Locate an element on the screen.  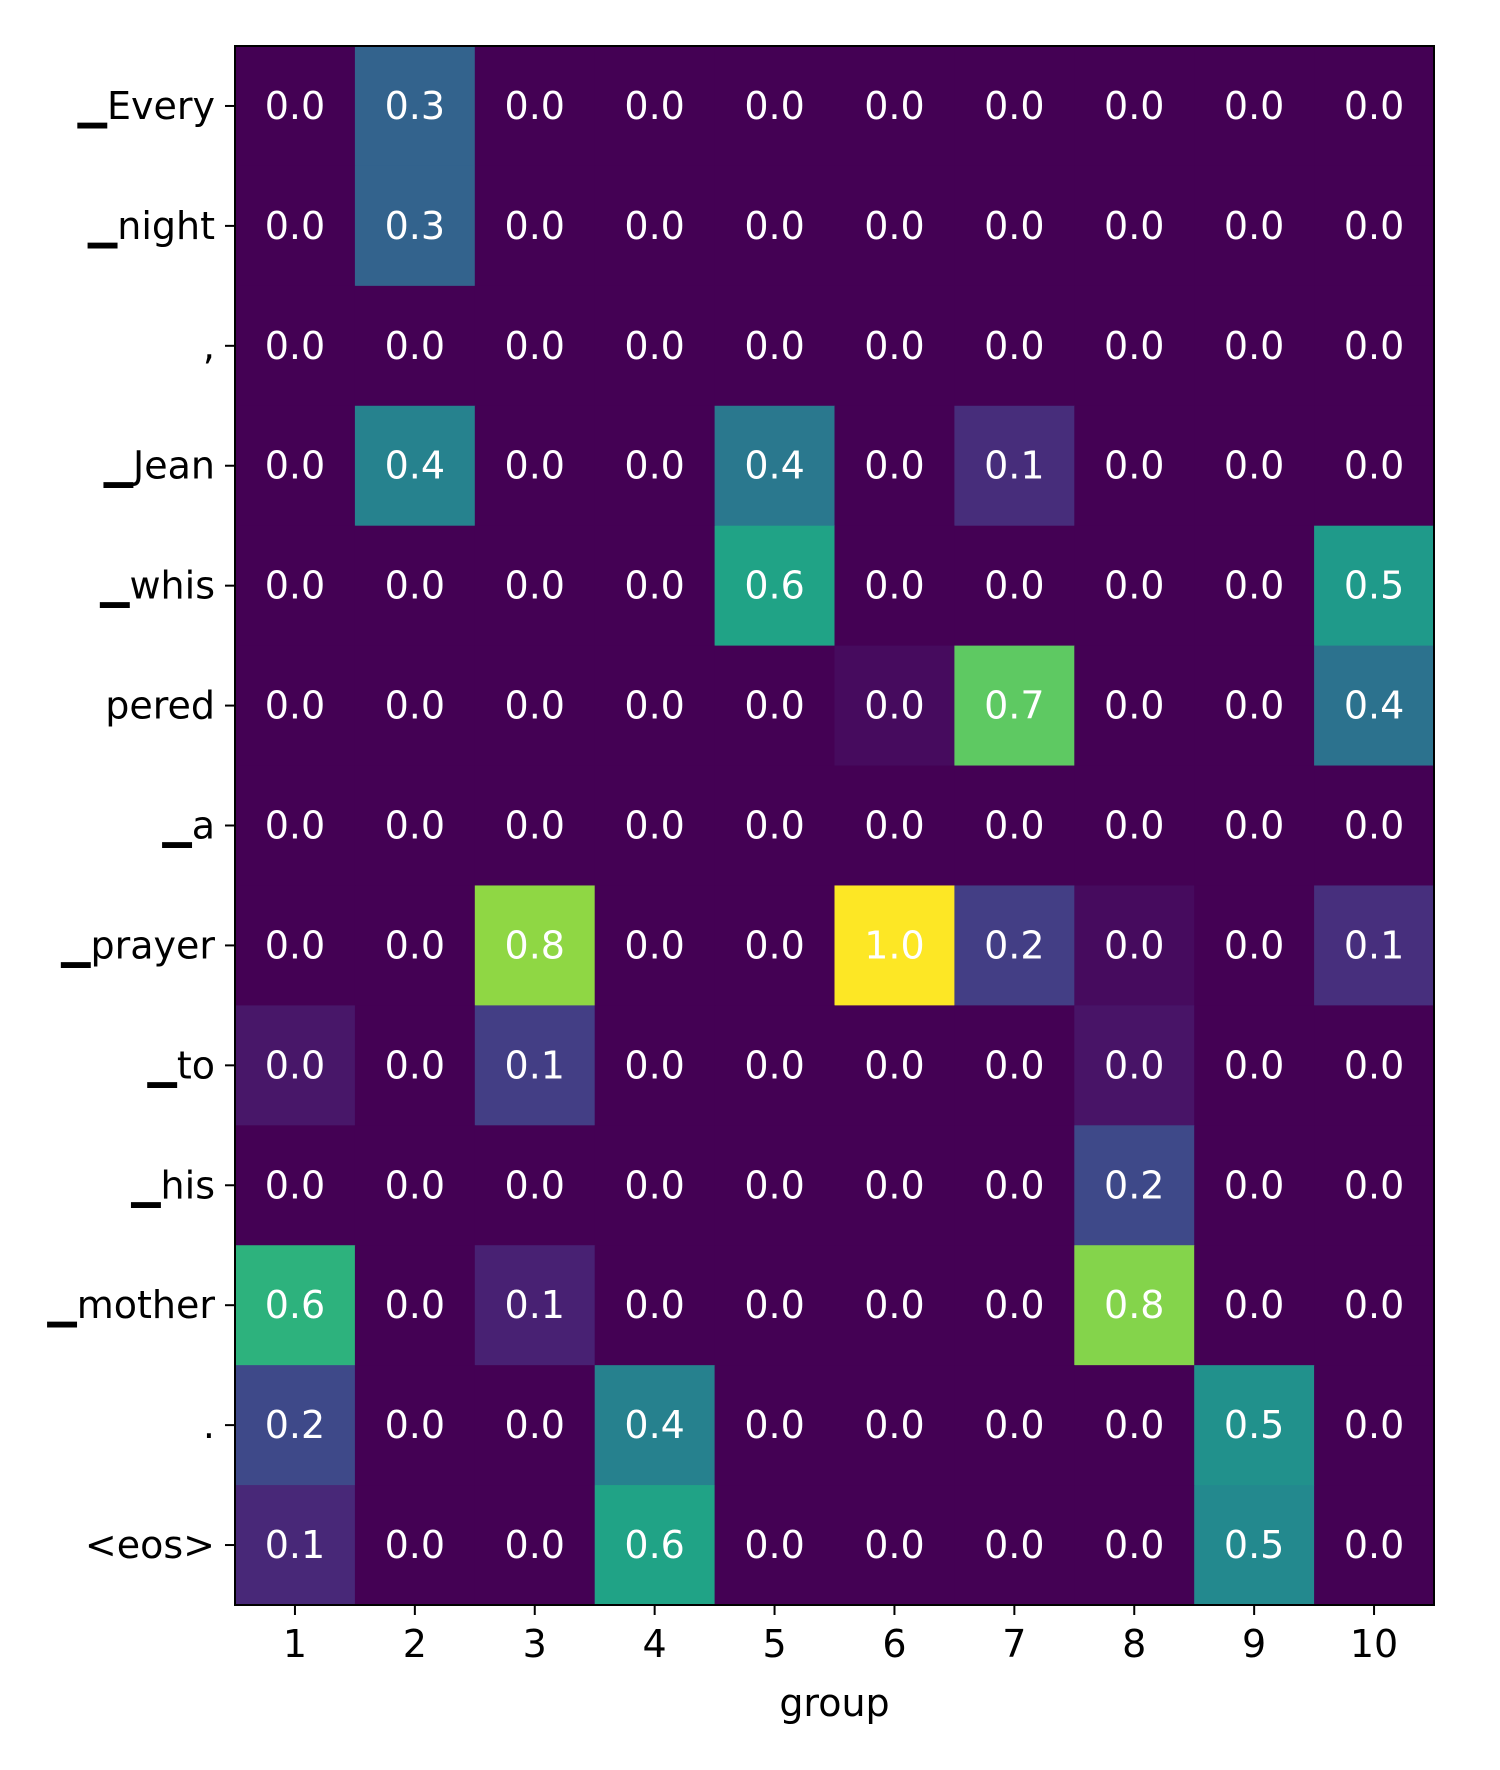
x-tick-label: 4 is located at coordinates (655, 1644).